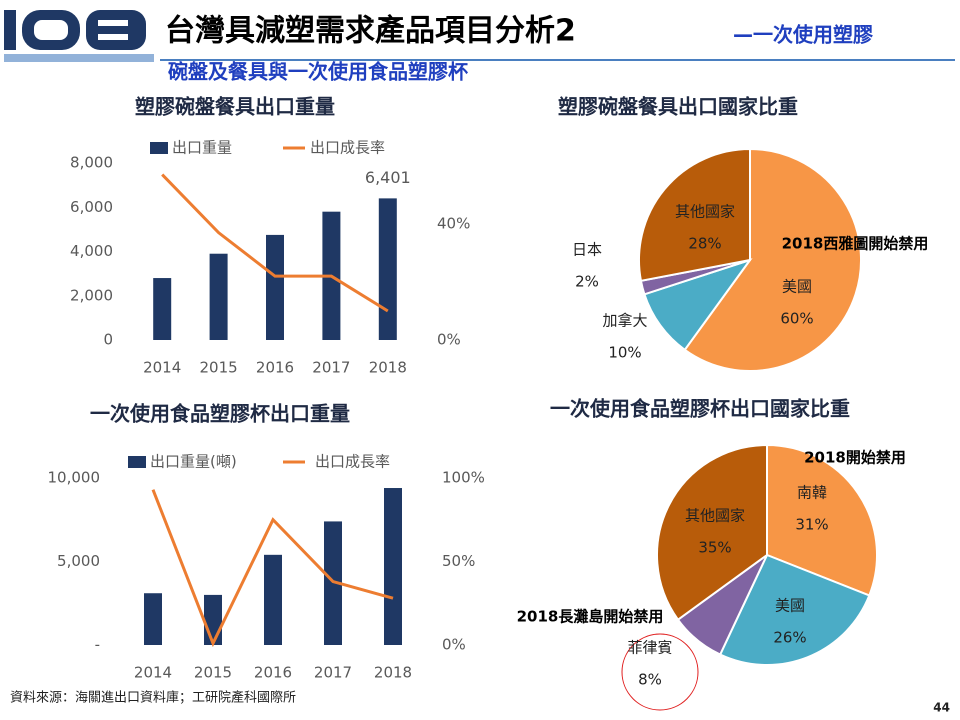  Describe the element at coordinates (388, 177) in the screenshot. I see `data-label: 6,401` at that location.